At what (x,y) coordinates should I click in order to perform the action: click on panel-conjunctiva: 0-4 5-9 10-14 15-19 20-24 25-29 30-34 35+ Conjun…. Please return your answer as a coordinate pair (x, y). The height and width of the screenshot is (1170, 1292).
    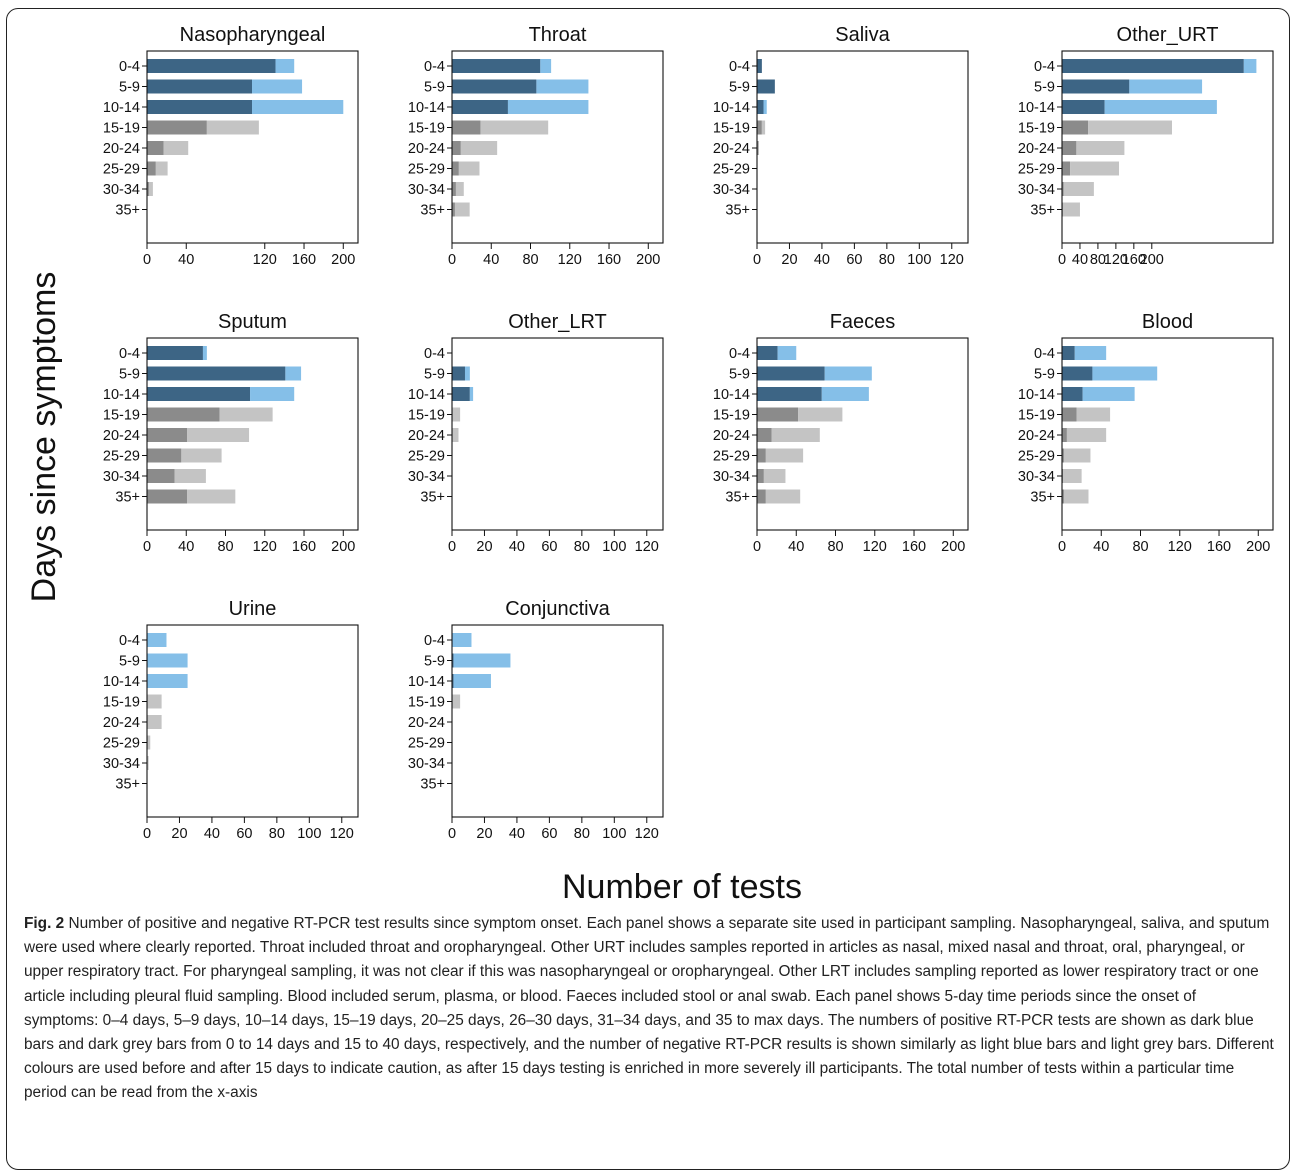
    Looking at the image, I should click on (536, 720).